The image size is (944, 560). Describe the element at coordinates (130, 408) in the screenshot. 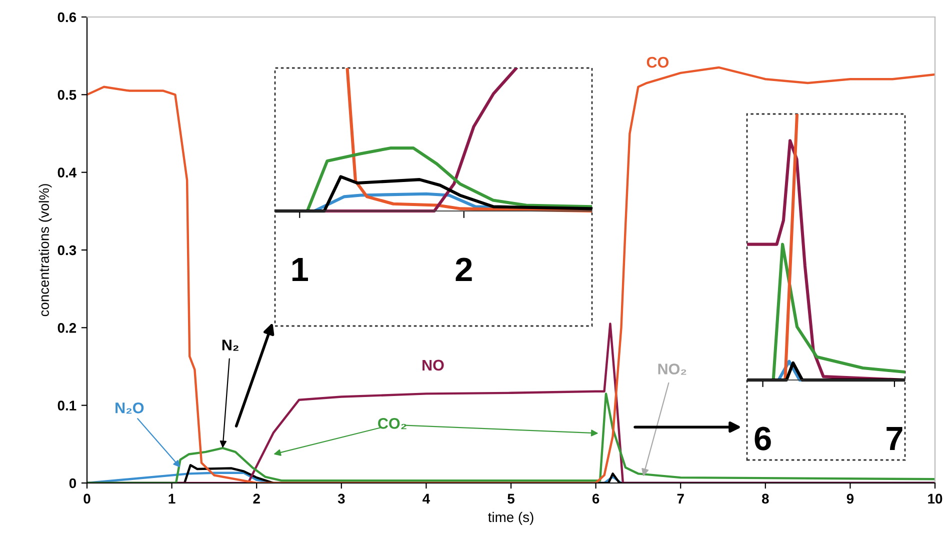

I see `text: N₂O` at that location.